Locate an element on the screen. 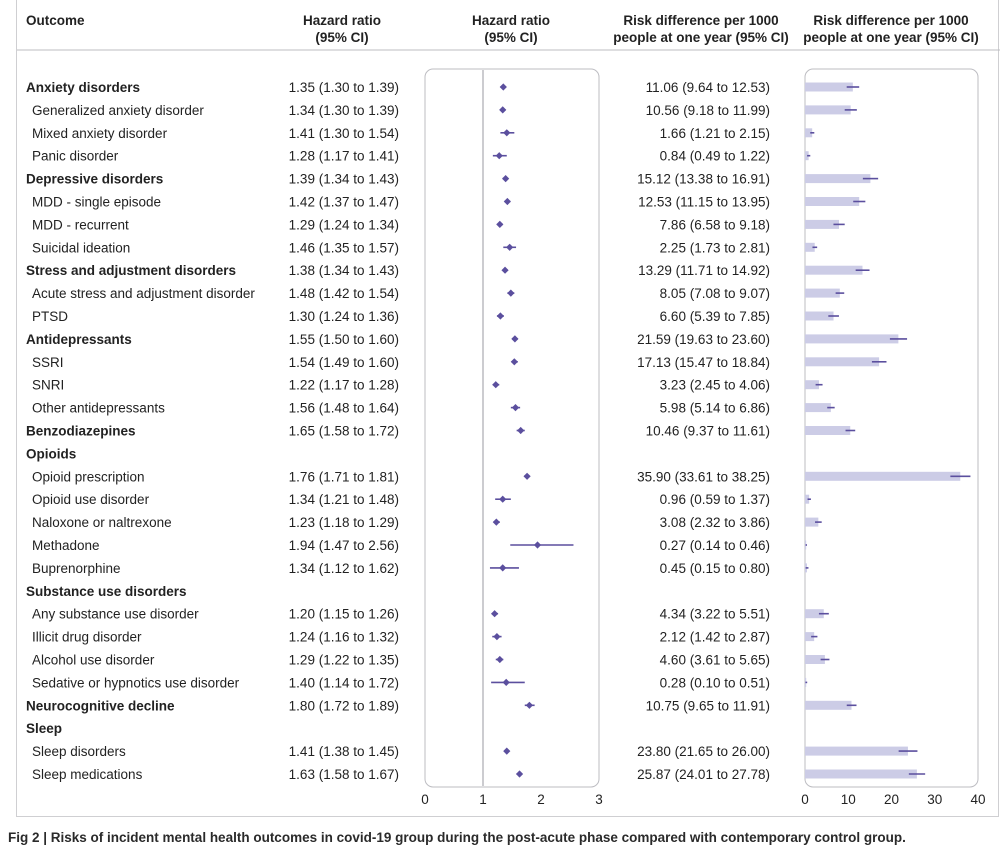  outcome-label: Suicidal ideation is located at coordinates (81, 247).